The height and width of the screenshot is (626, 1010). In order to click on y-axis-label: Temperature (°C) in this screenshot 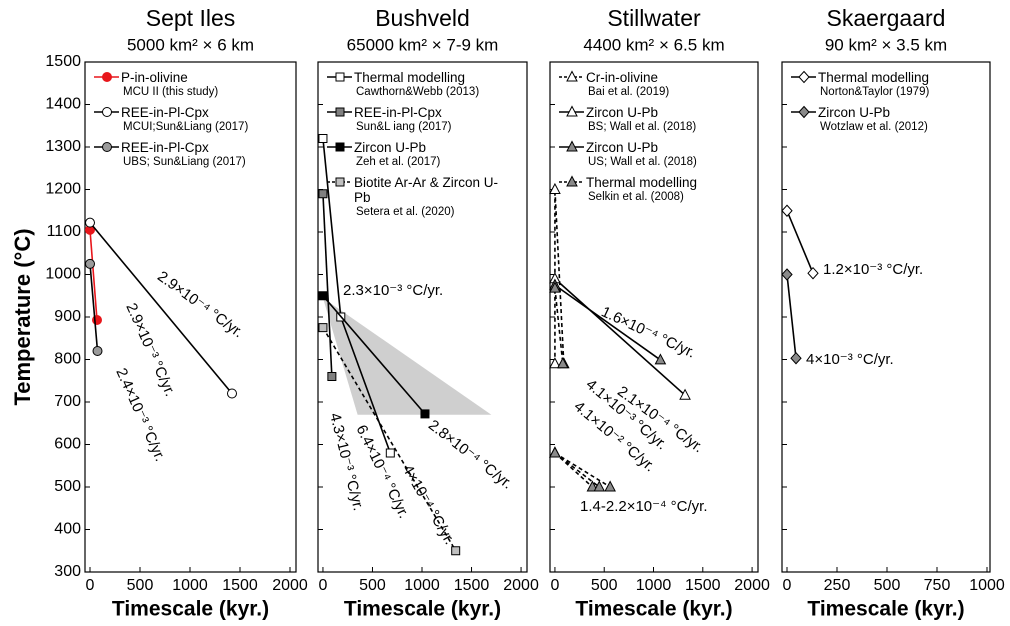, I will do `click(22, 316)`.